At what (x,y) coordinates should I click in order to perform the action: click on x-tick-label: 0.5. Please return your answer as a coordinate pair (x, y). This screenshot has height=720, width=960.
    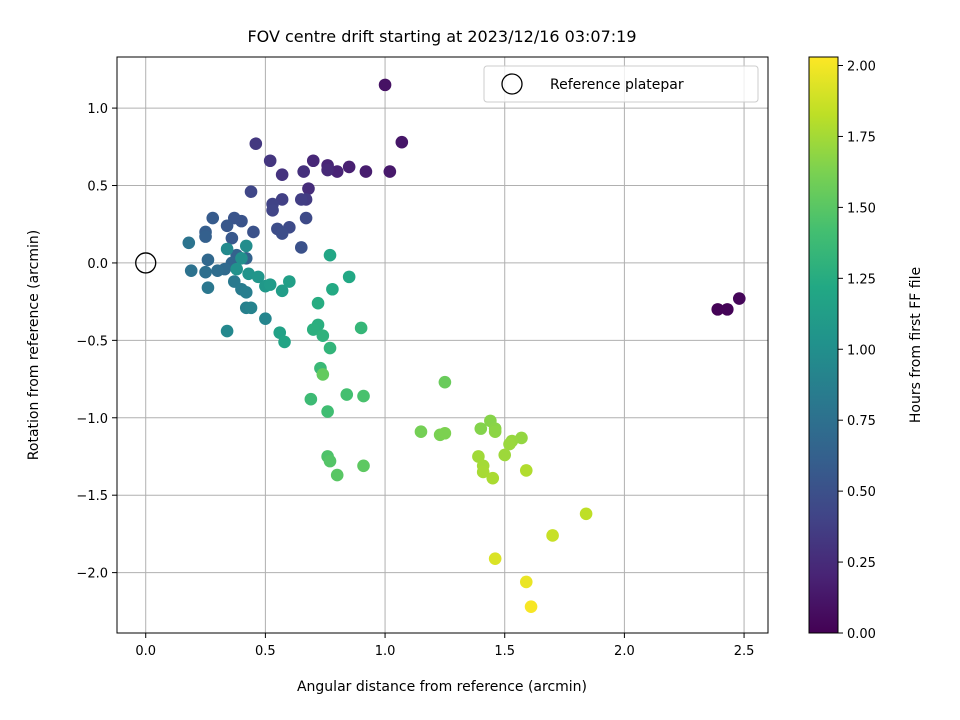
    Looking at the image, I should click on (265, 651).